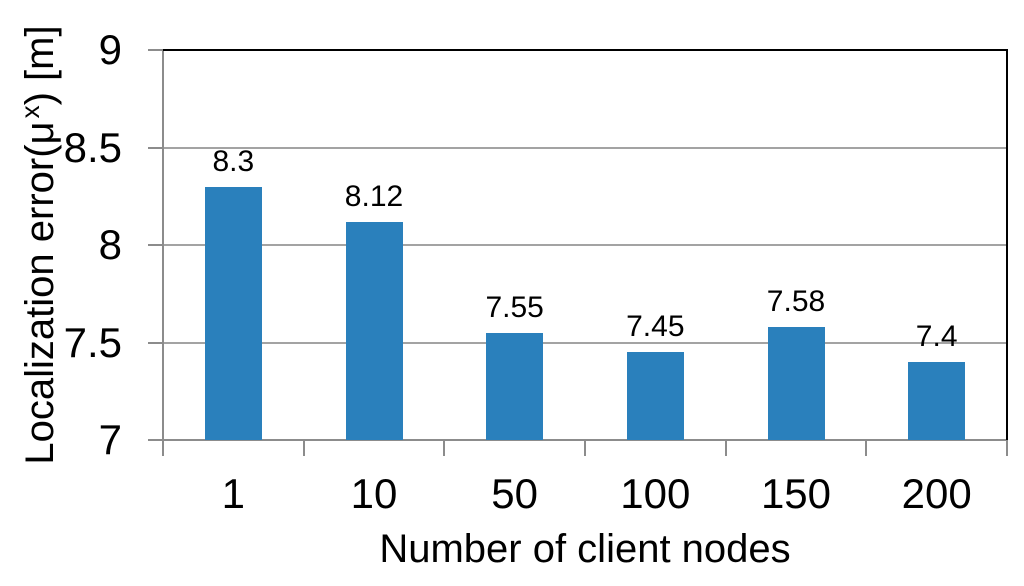 This screenshot has width=1024, height=586. I want to click on plot-border-top, so click(585, 50).